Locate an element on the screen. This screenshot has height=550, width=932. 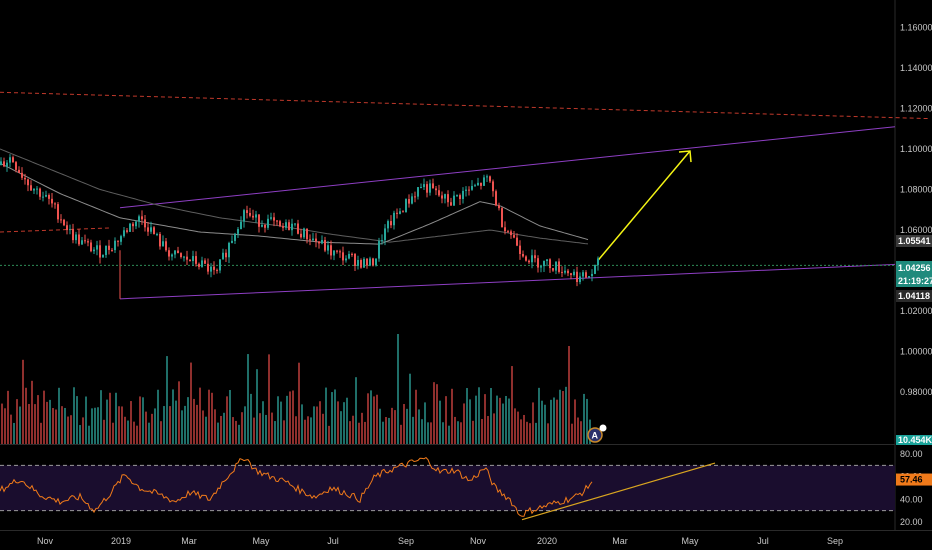
rsi-value-badge: 57.46 is located at coordinates (914, 479).